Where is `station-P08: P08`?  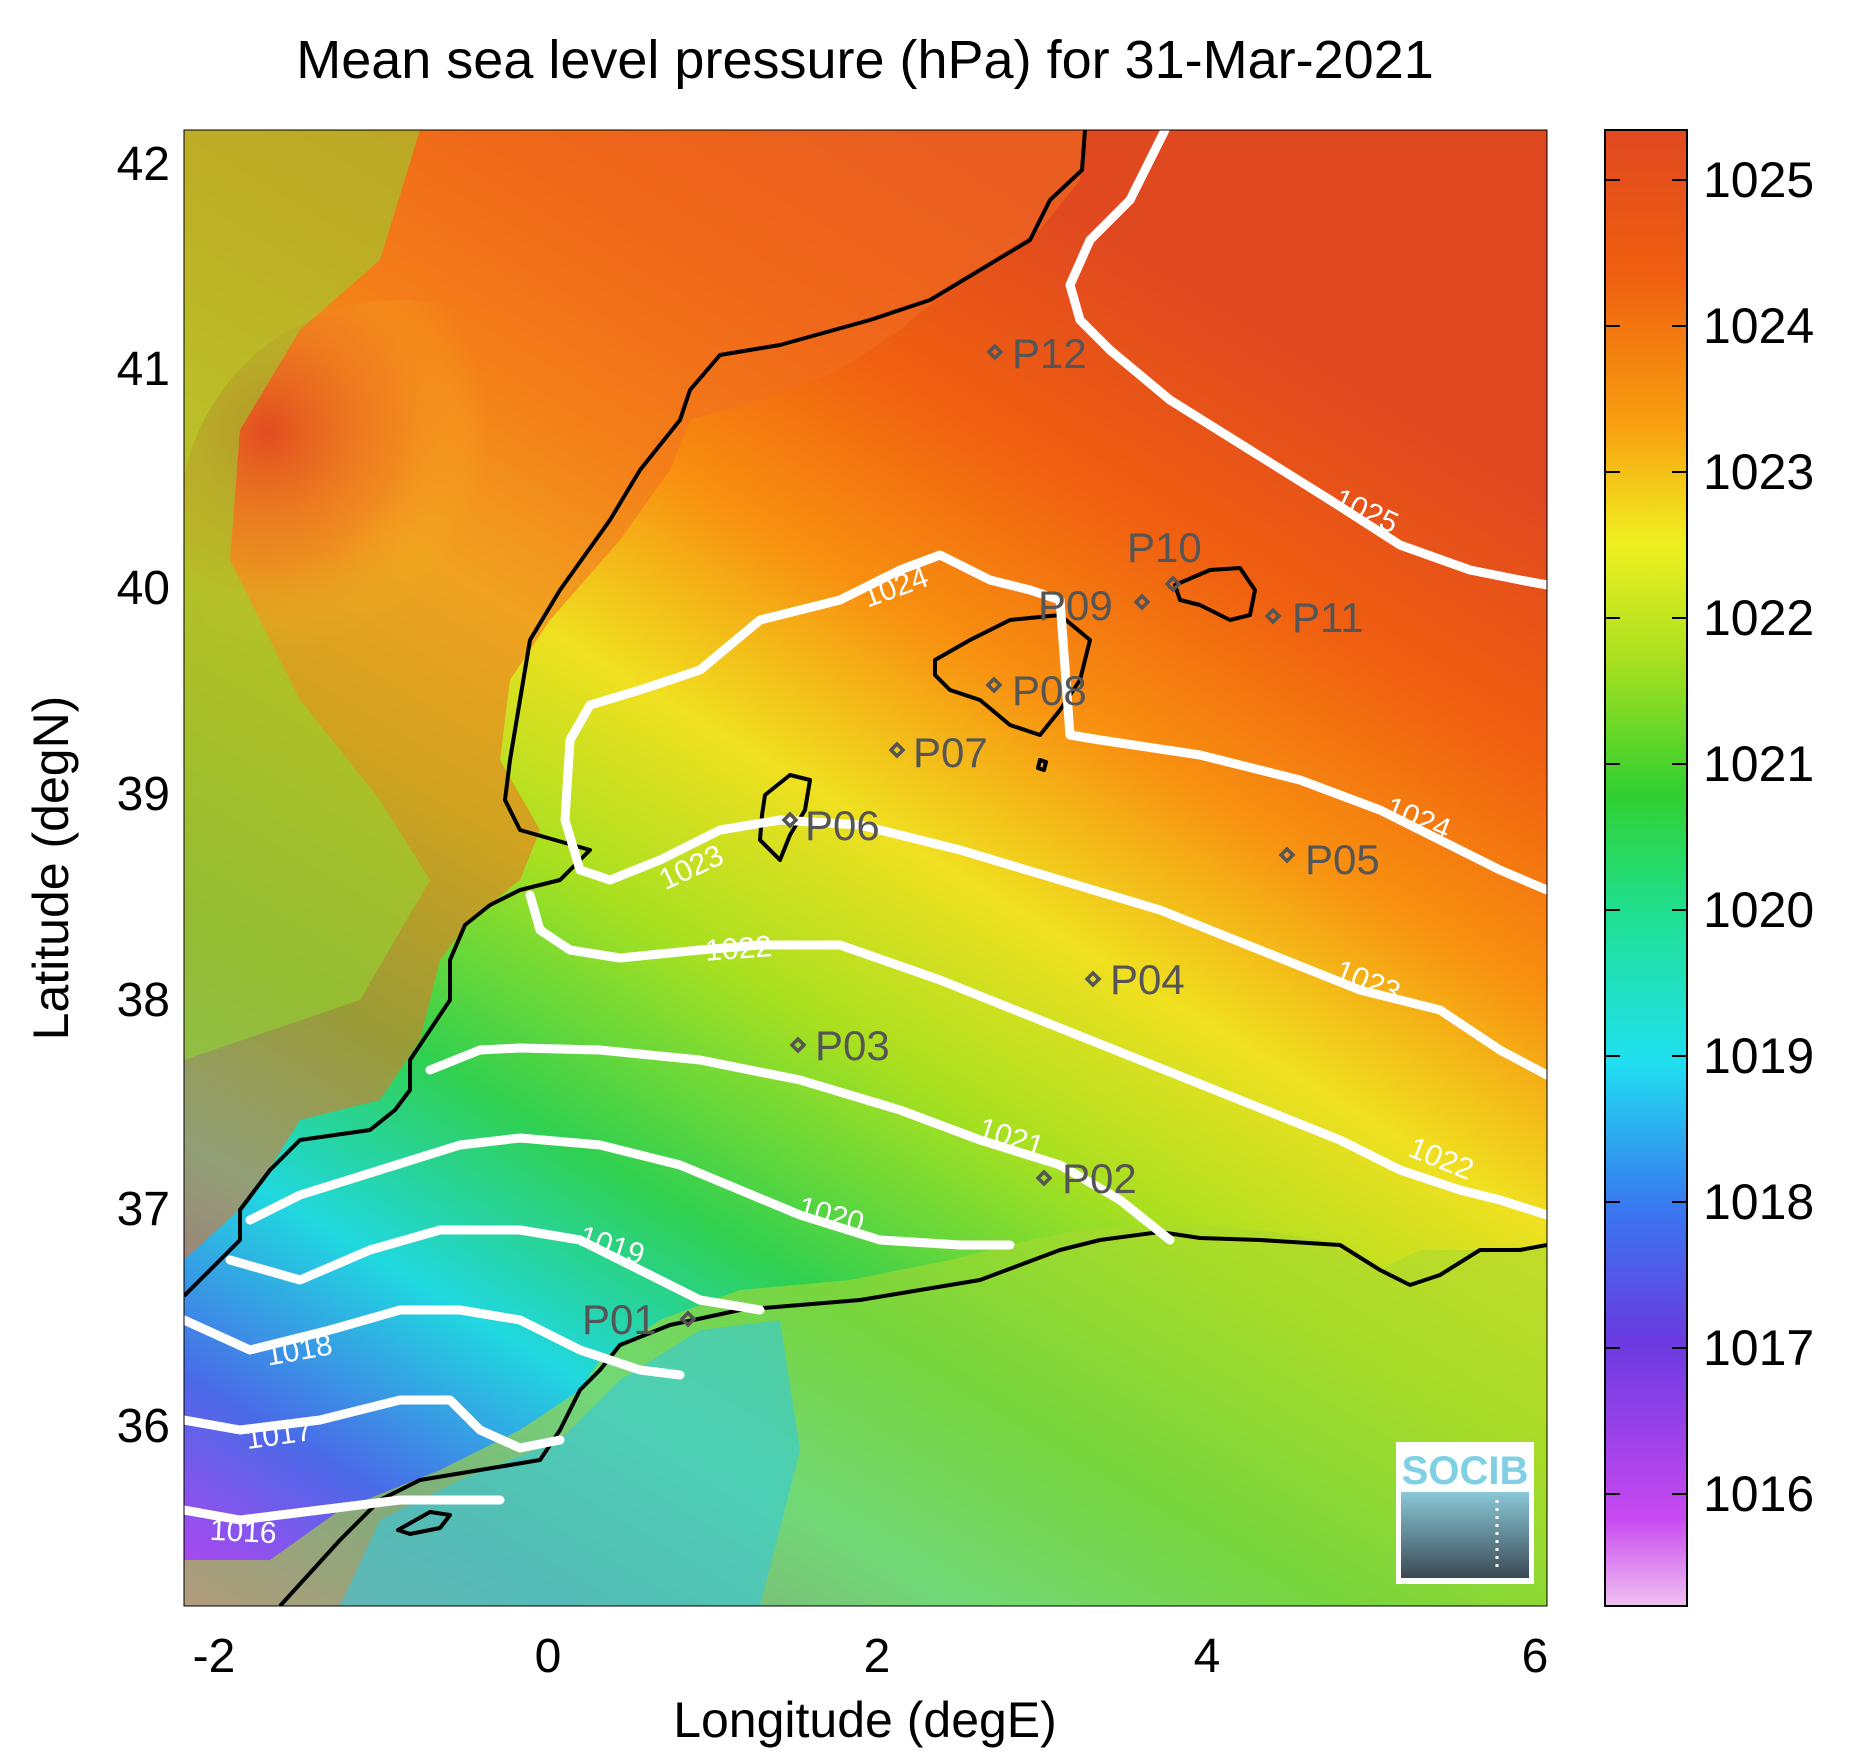
station-P08: P08 is located at coordinates (1036, 690).